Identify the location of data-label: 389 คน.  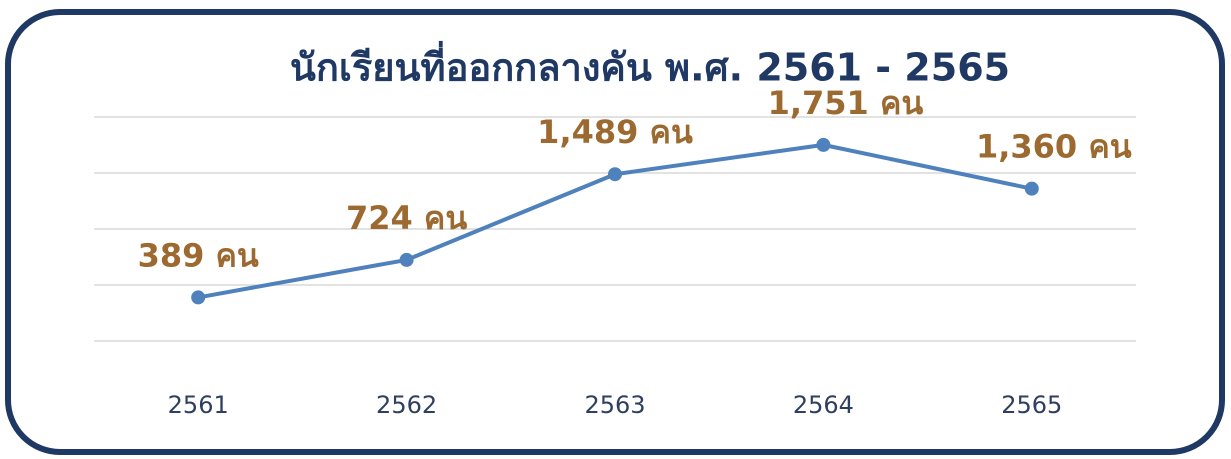
(198, 255).